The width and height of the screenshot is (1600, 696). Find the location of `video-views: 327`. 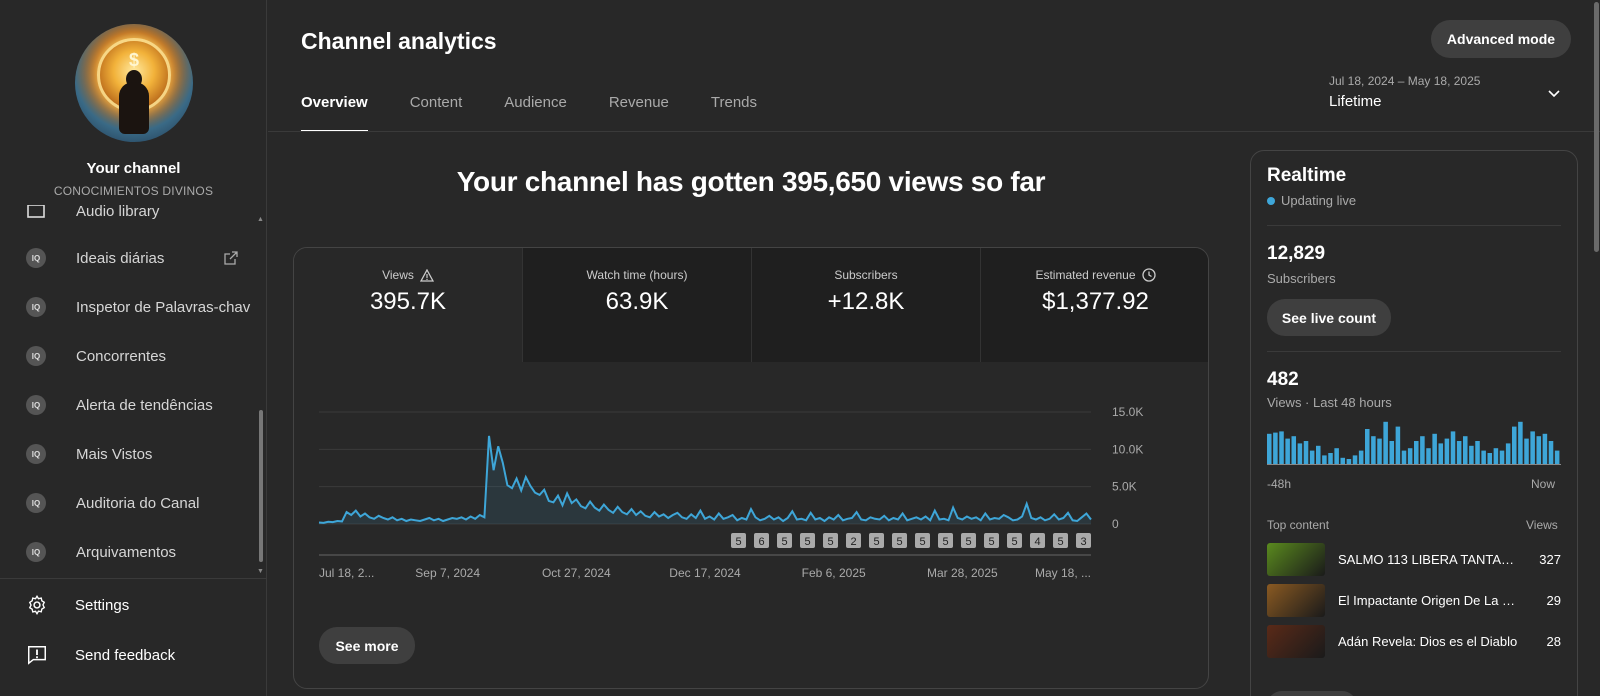

video-views: 327 is located at coordinates (1550, 559).